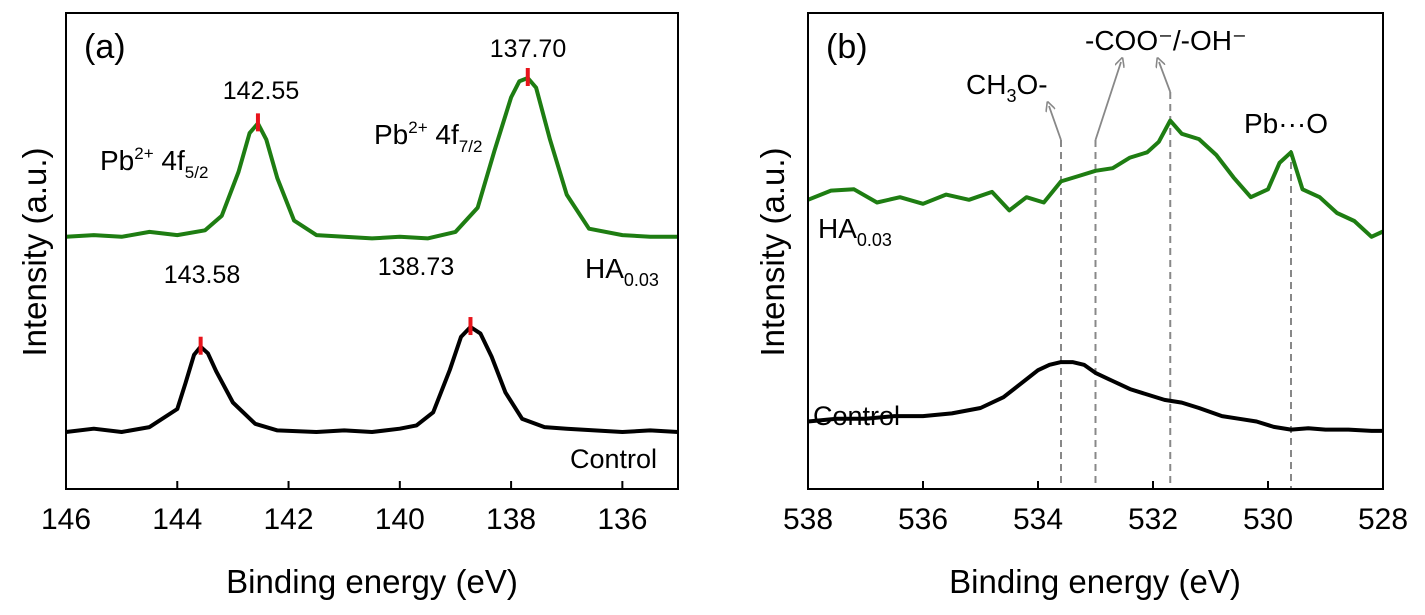  Describe the element at coordinates (34, 251) in the screenshot. I see `panel-a-ylabel: Intensity (a.u.)` at that location.